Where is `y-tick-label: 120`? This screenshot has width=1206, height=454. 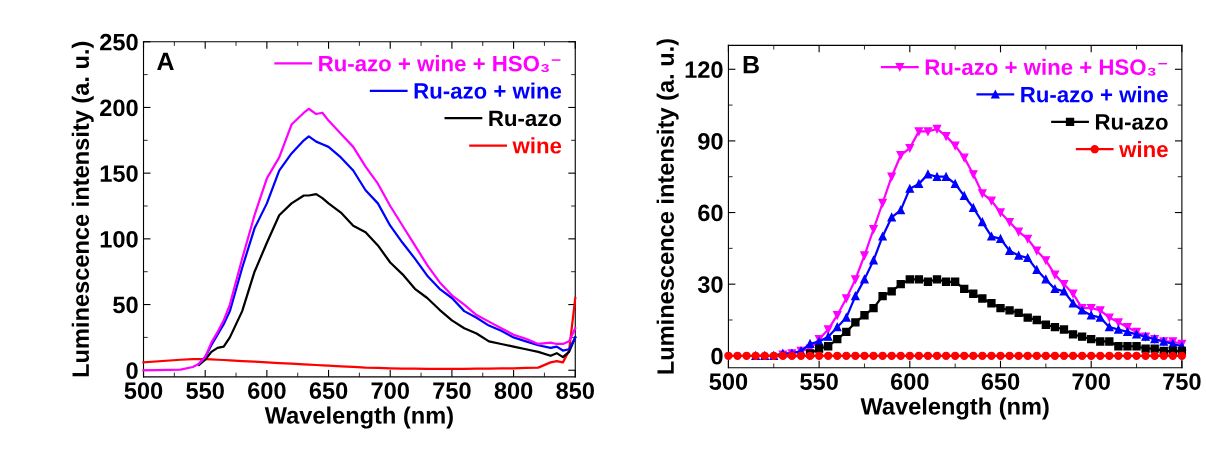 y-tick-label: 120 is located at coordinates (704, 70).